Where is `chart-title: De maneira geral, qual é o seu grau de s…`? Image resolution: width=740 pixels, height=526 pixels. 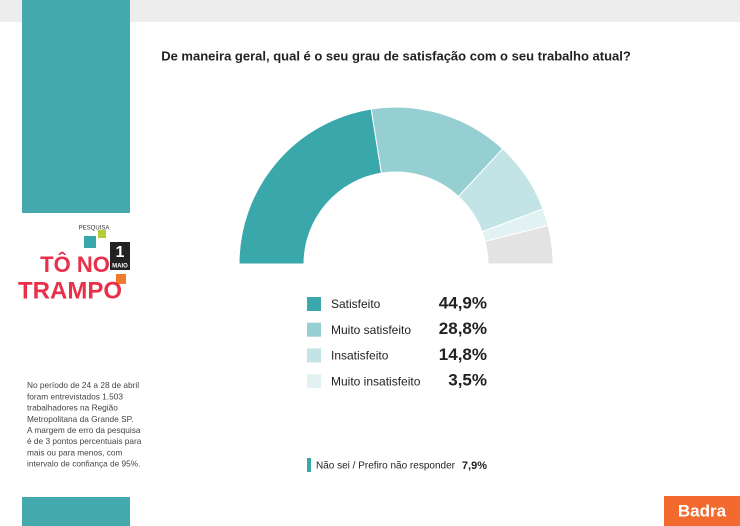 chart-title: De maneira geral, qual é o seu grau de s… is located at coordinates (396, 55).